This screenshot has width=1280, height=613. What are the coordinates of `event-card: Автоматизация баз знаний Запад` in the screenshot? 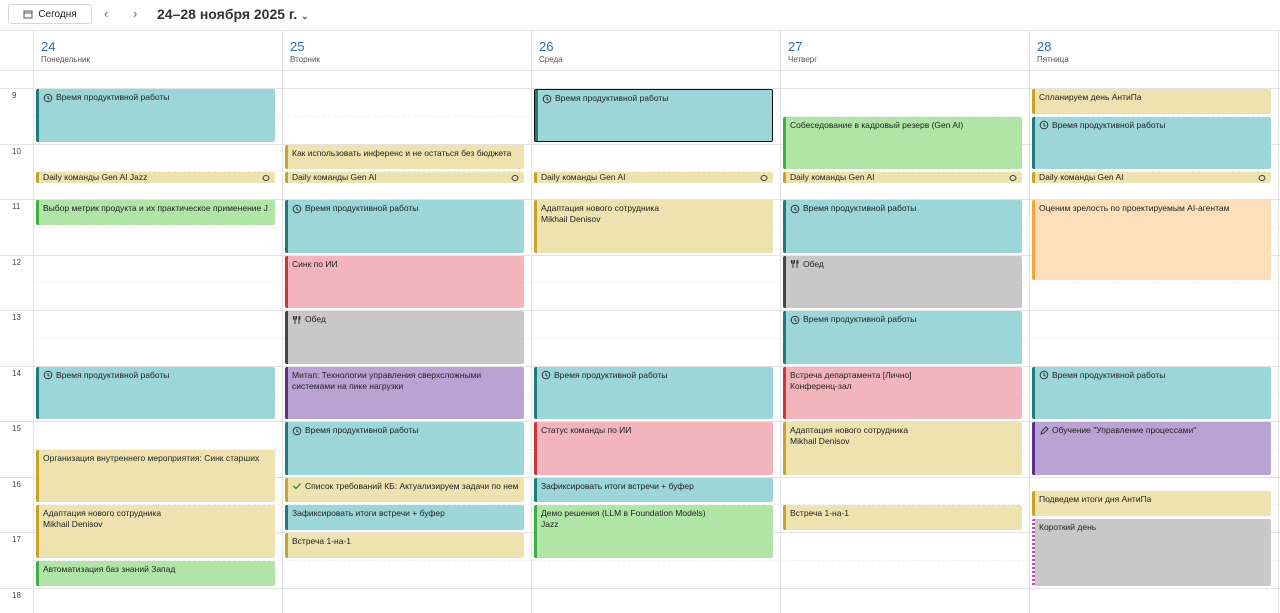 It's located at (155, 573).